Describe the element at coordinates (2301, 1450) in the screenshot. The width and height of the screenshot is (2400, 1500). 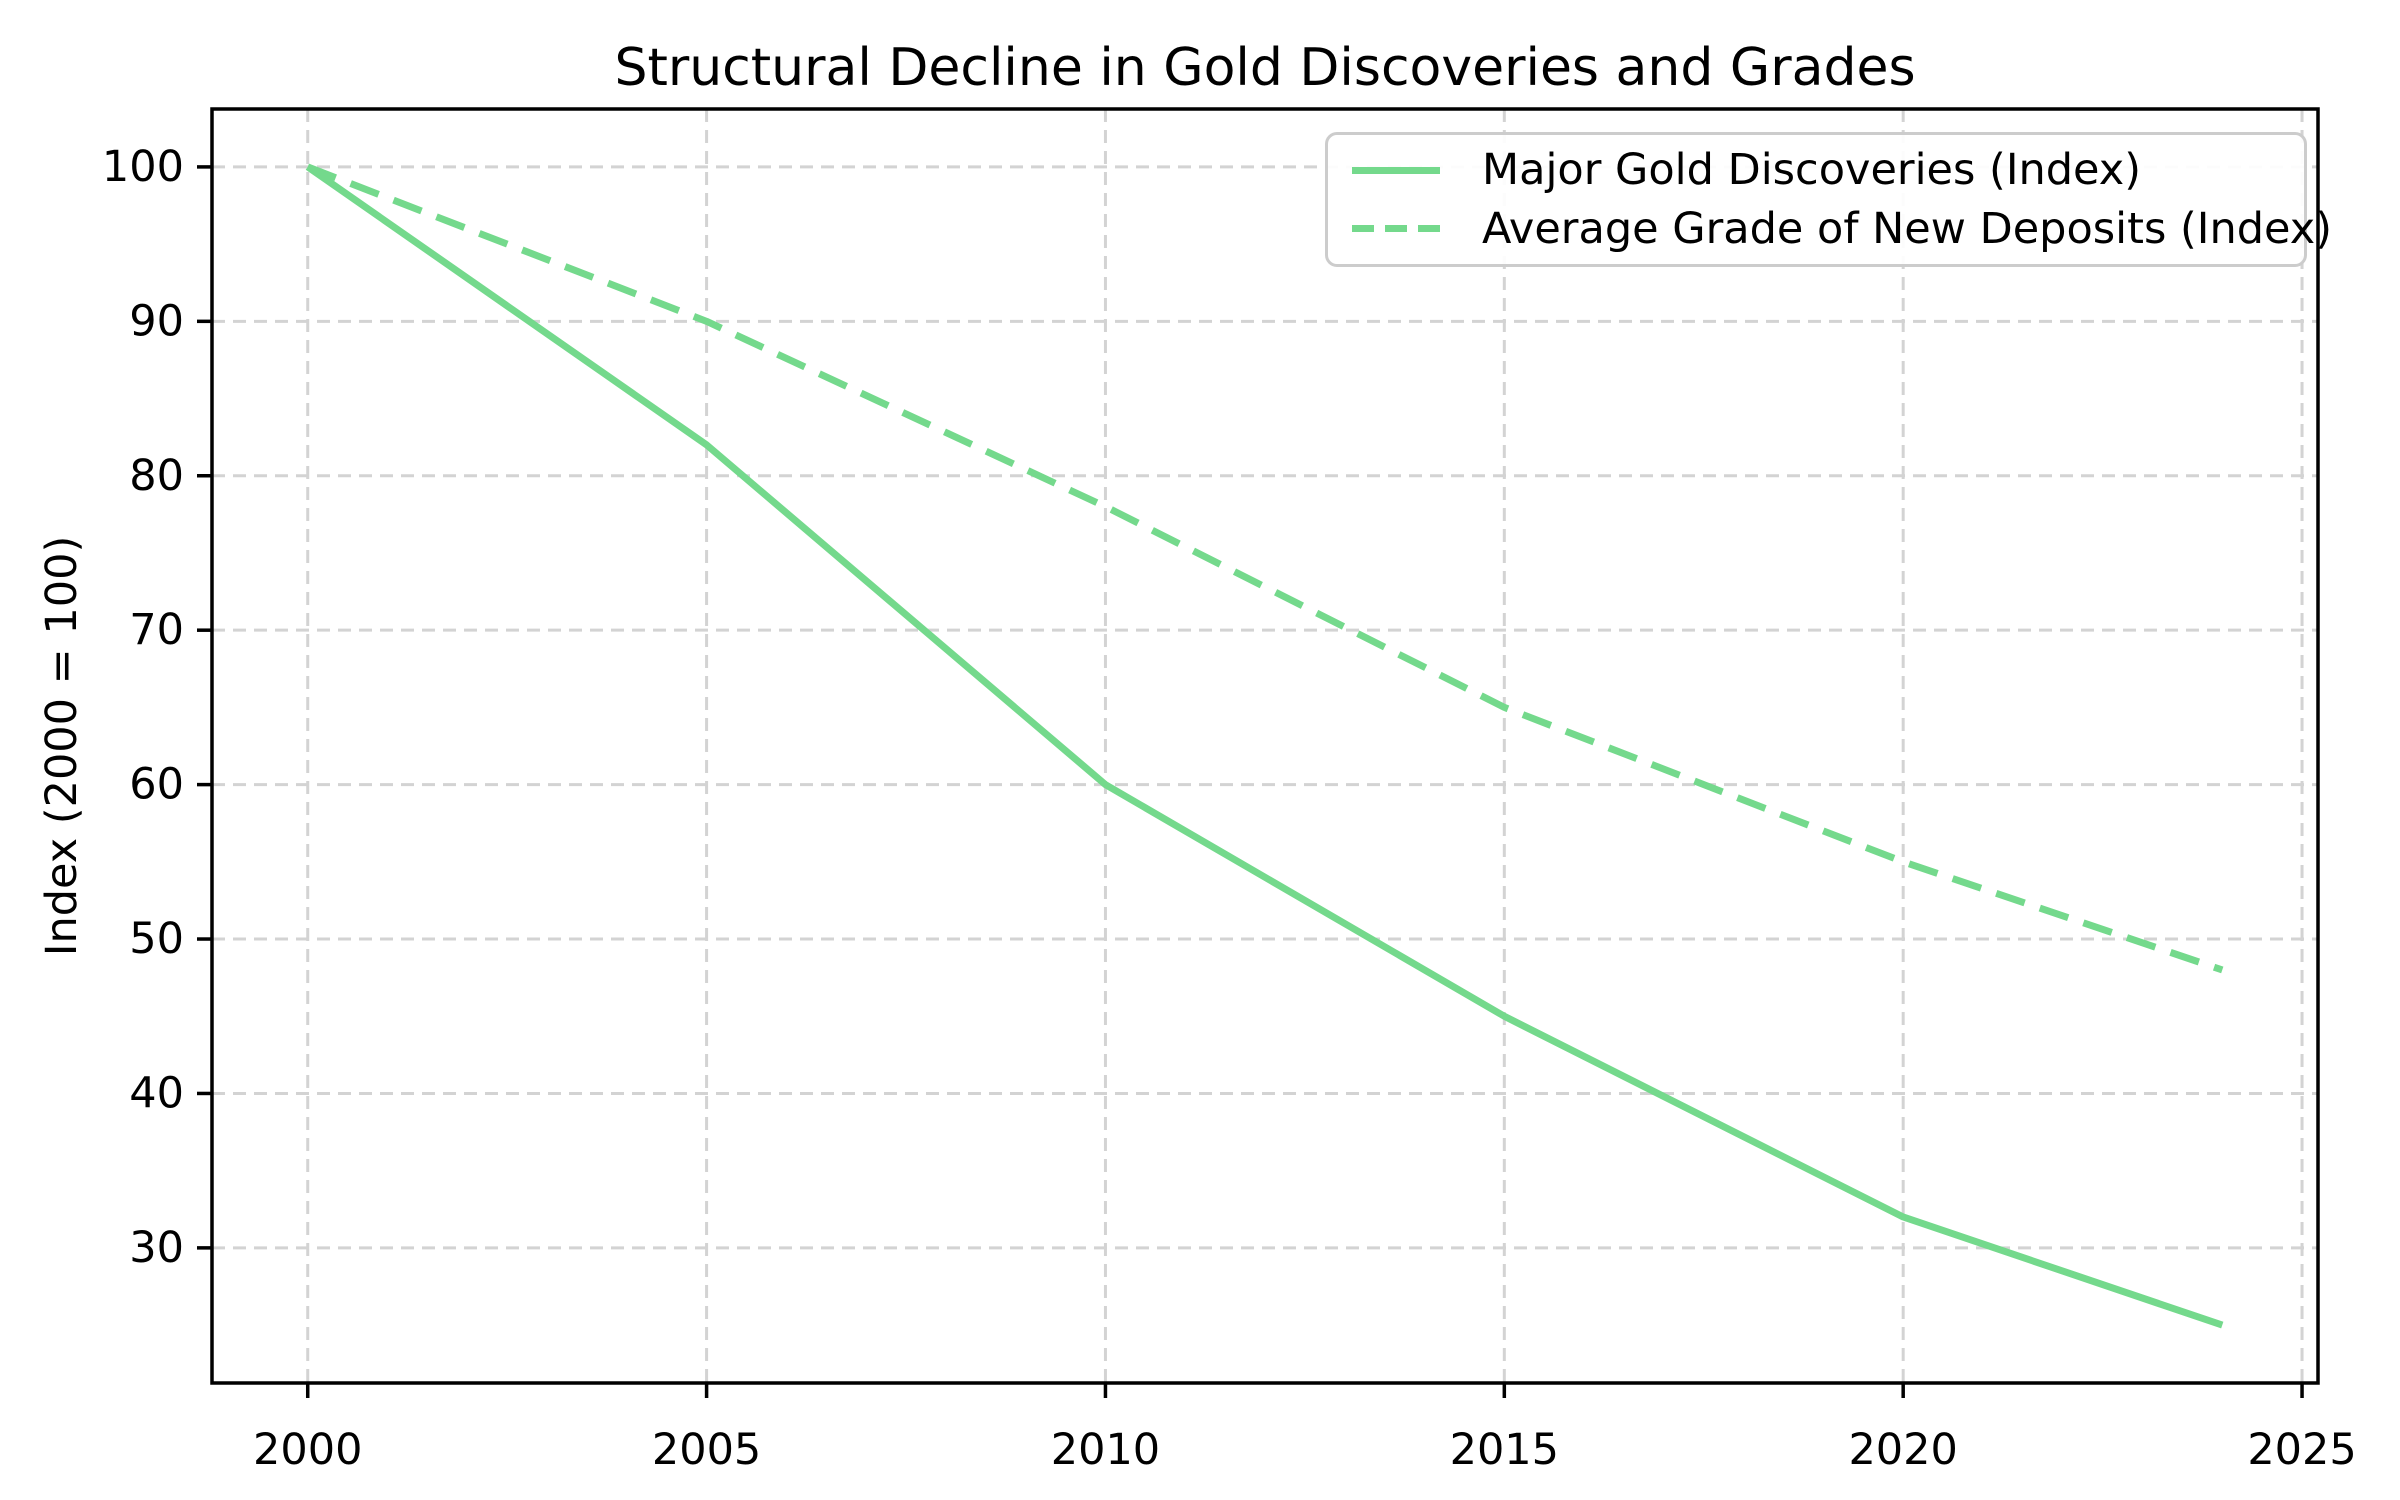
I see `x-tick-label: 2025` at that location.